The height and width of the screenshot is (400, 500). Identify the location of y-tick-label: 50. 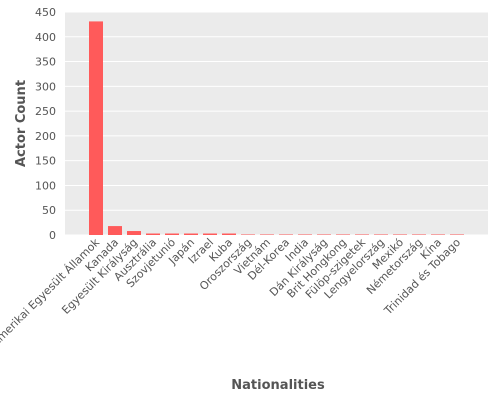
(49, 210).